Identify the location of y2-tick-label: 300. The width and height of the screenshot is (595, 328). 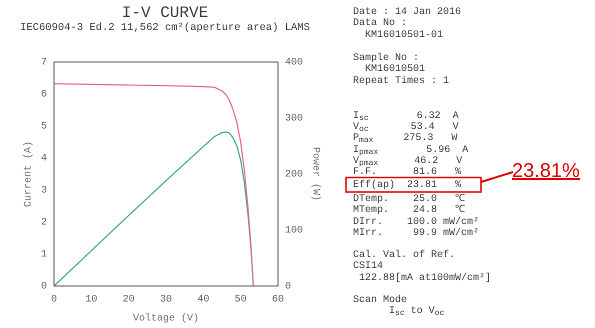
(294, 119).